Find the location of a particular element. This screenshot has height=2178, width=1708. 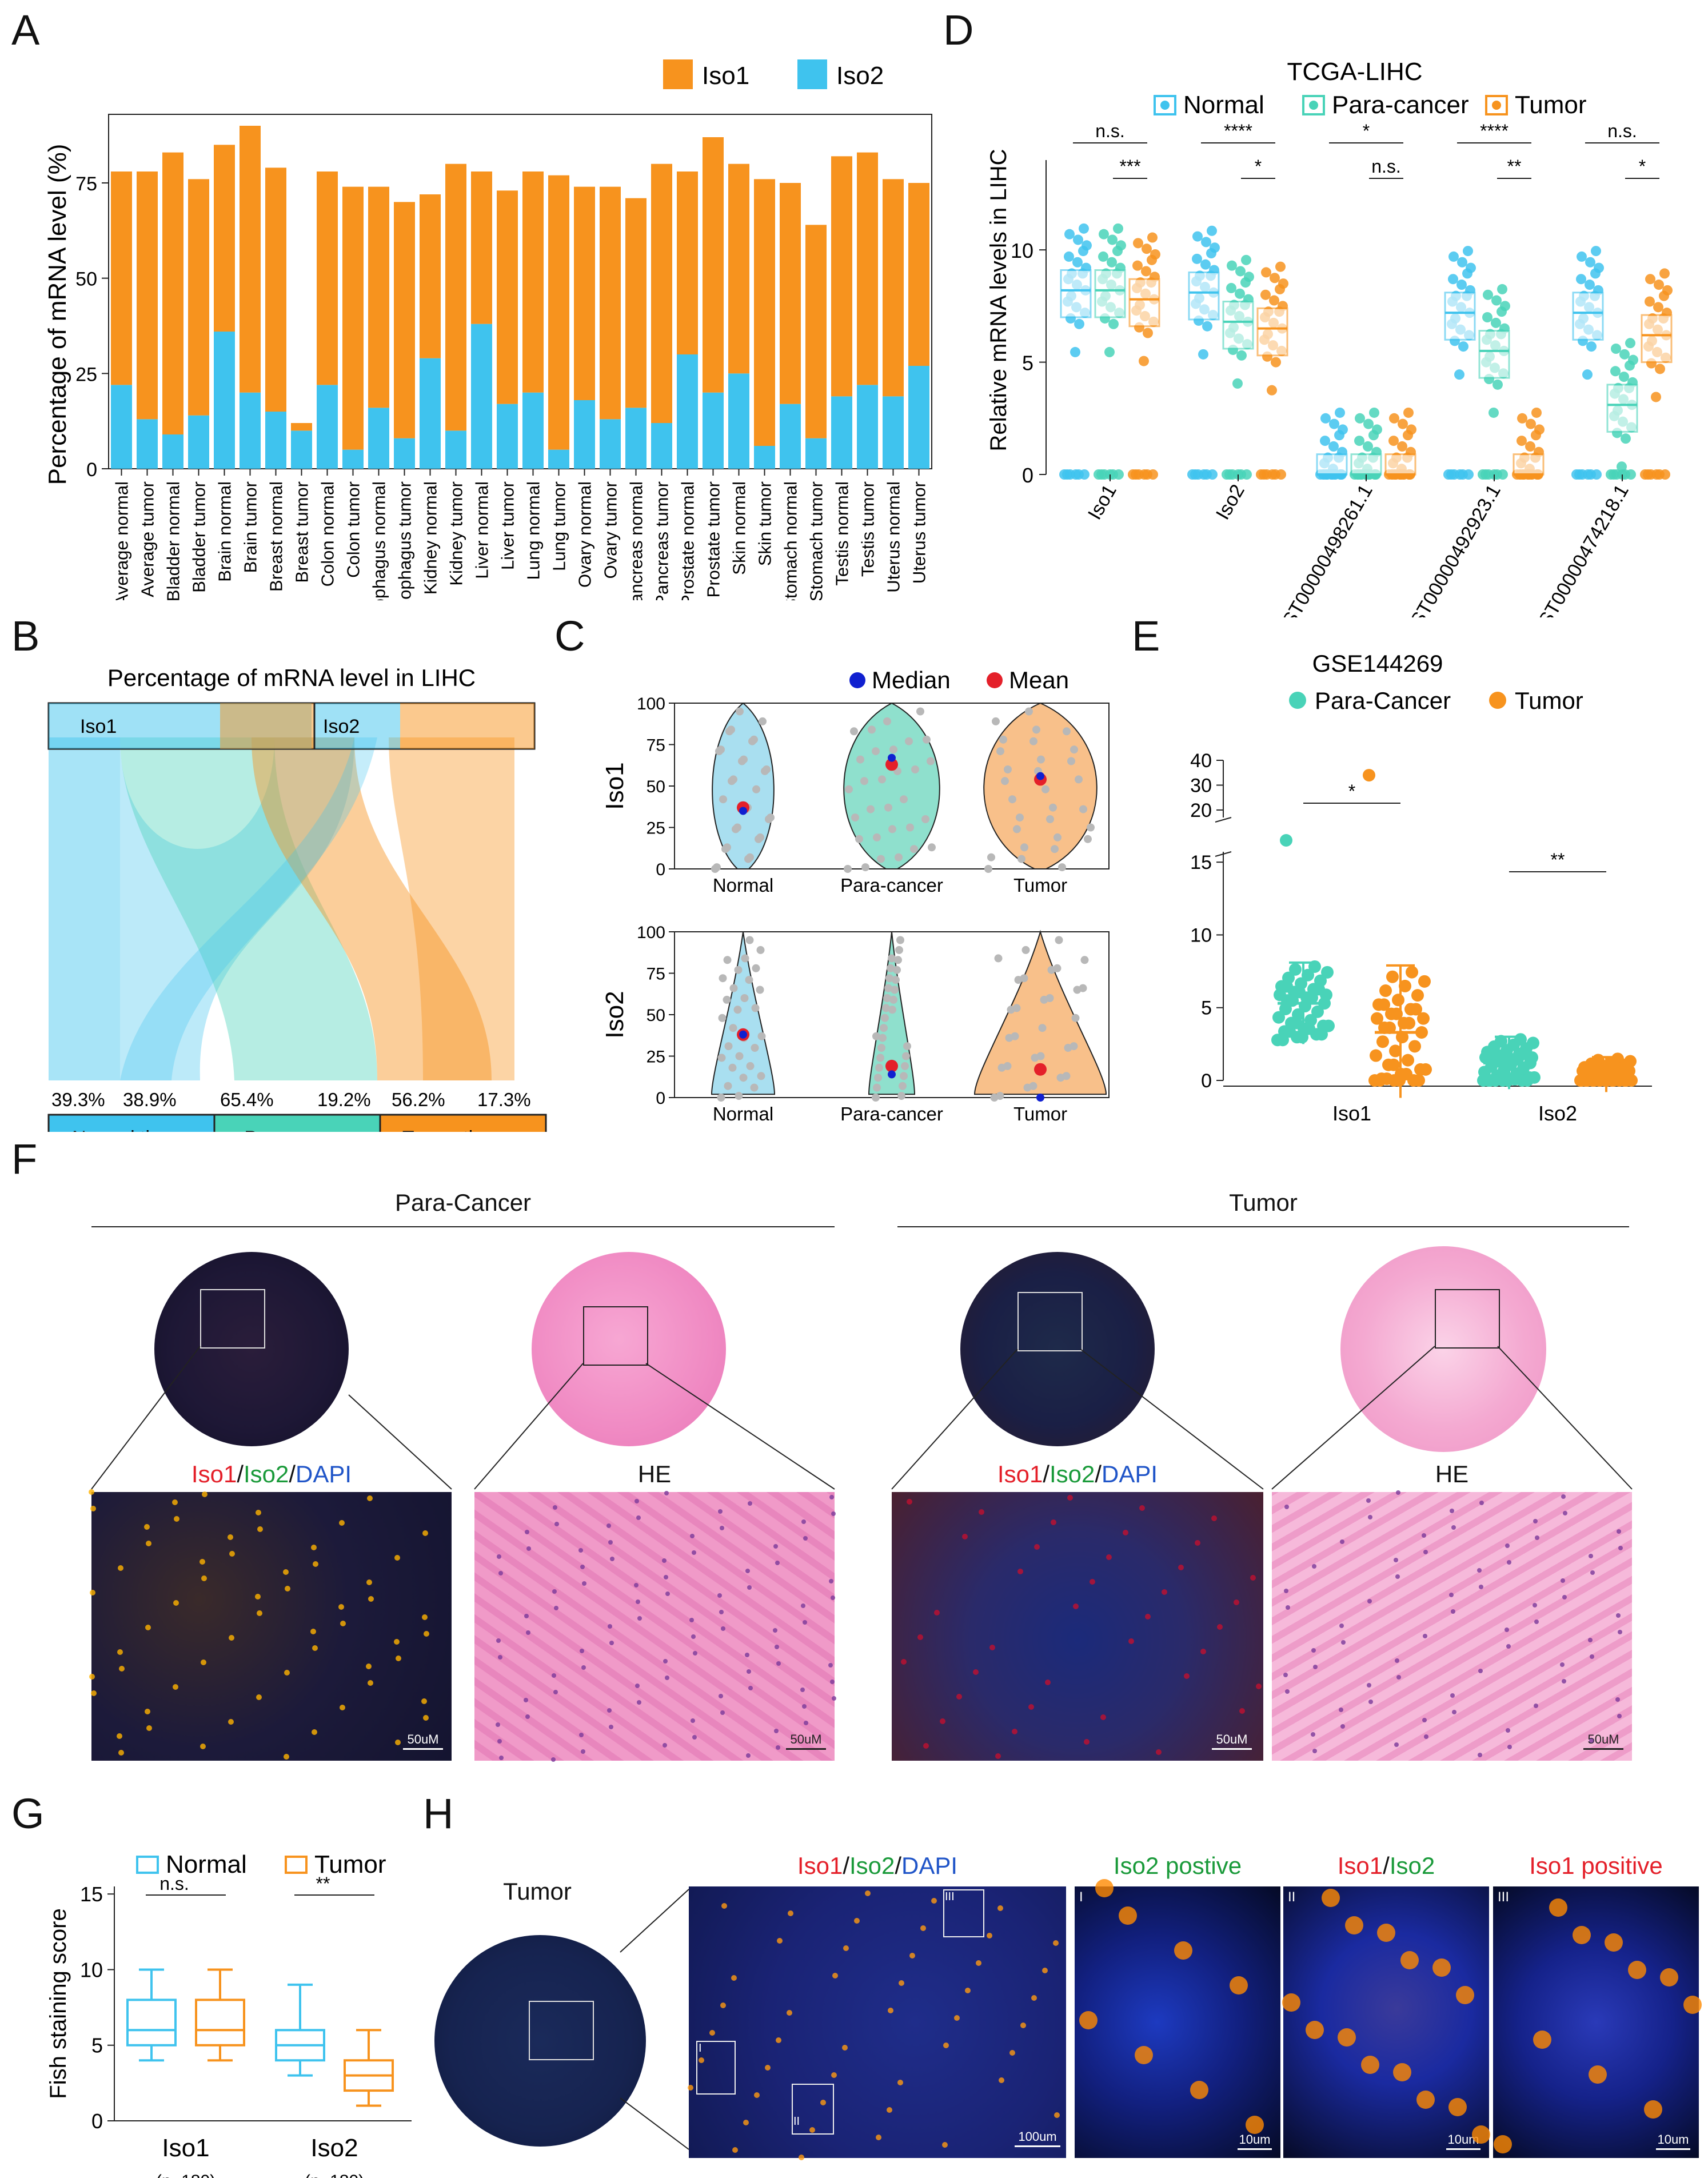

data-point-outlier is located at coordinates (1286, 841).